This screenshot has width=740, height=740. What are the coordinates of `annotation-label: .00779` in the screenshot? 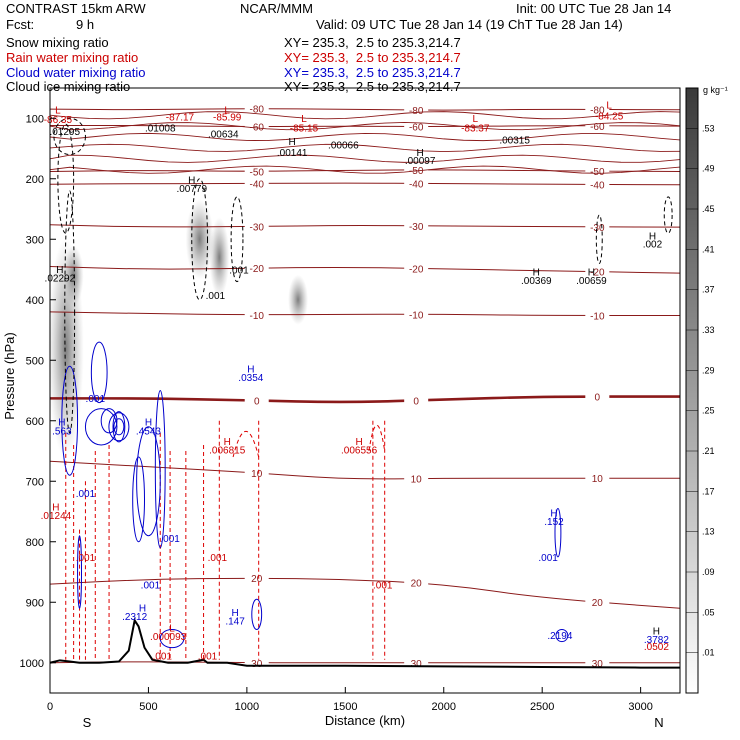 It's located at (191, 189).